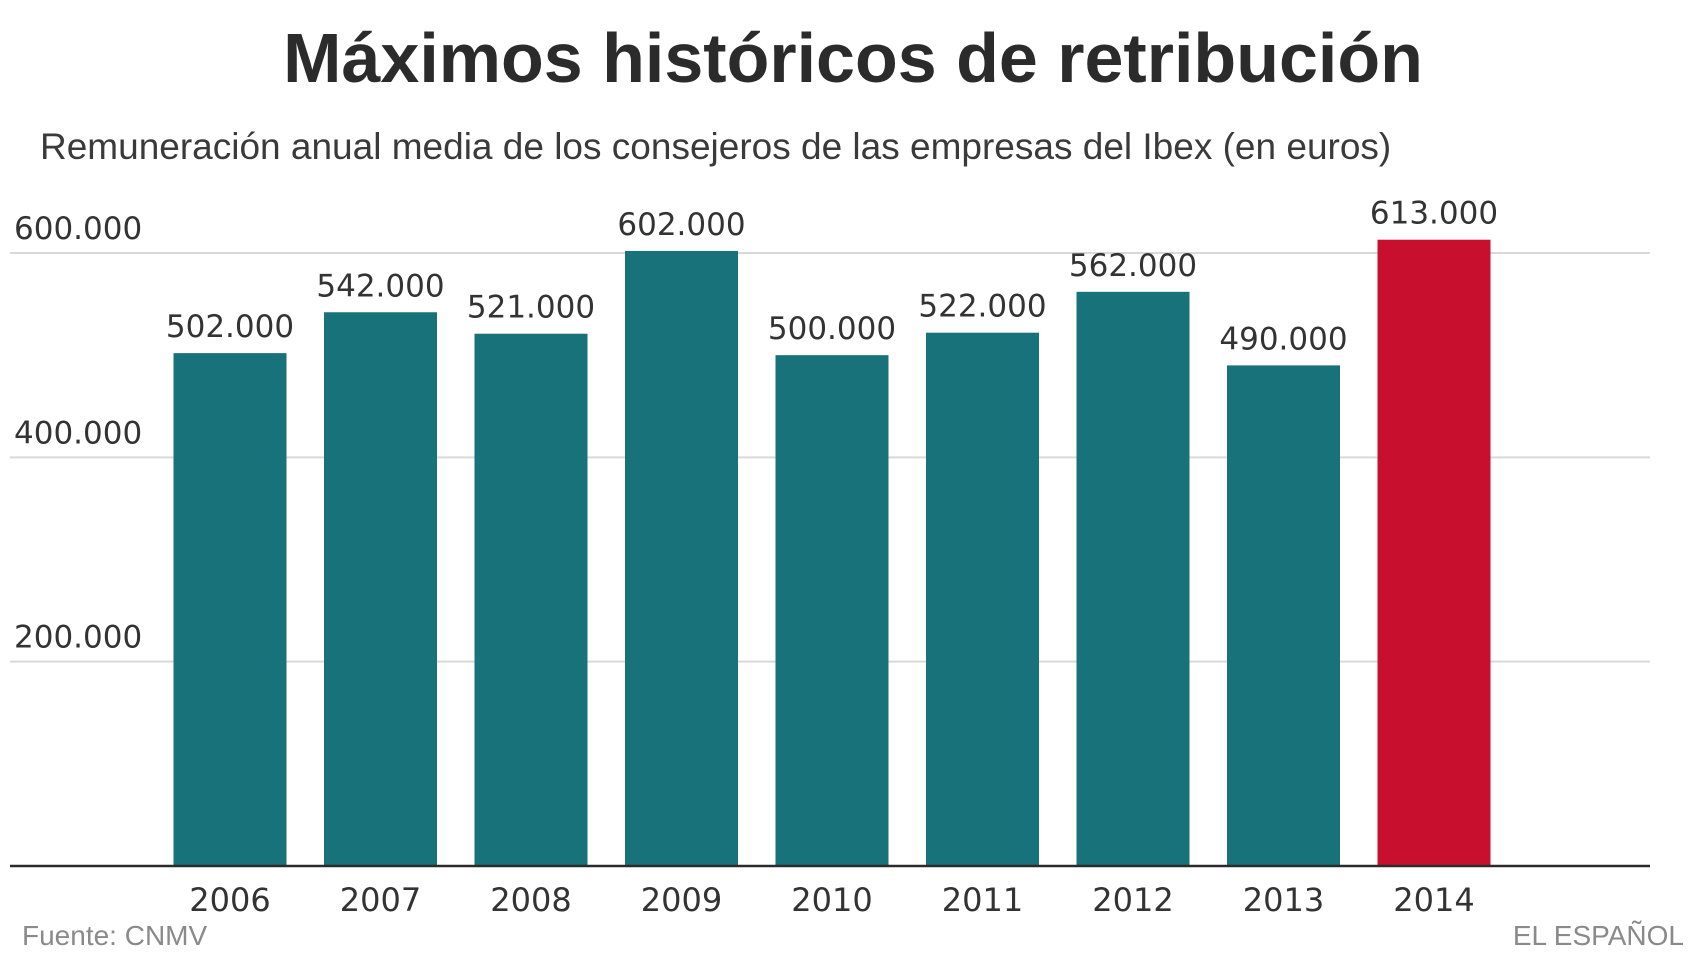  Describe the element at coordinates (230, 610) in the screenshot. I see `bar-2006` at that location.